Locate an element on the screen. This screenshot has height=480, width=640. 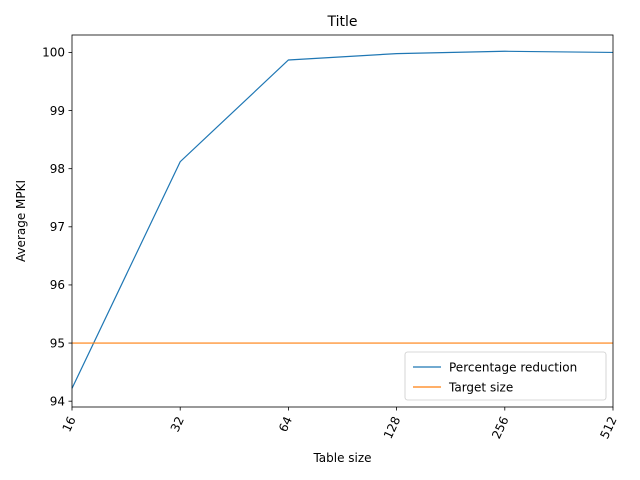
y-axis-ticks: 94 95 96 97 98 99 100 is located at coordinates (57, 227).